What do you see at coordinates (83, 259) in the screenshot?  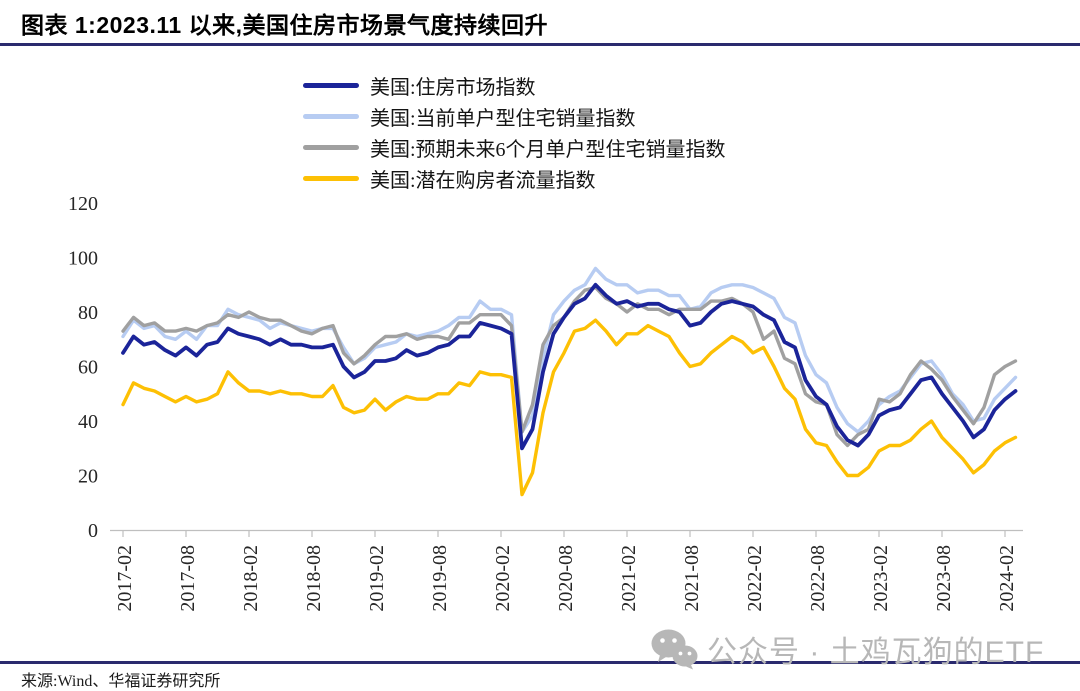 I see `y-tick-label: 100` at bounding box center [83, 259].